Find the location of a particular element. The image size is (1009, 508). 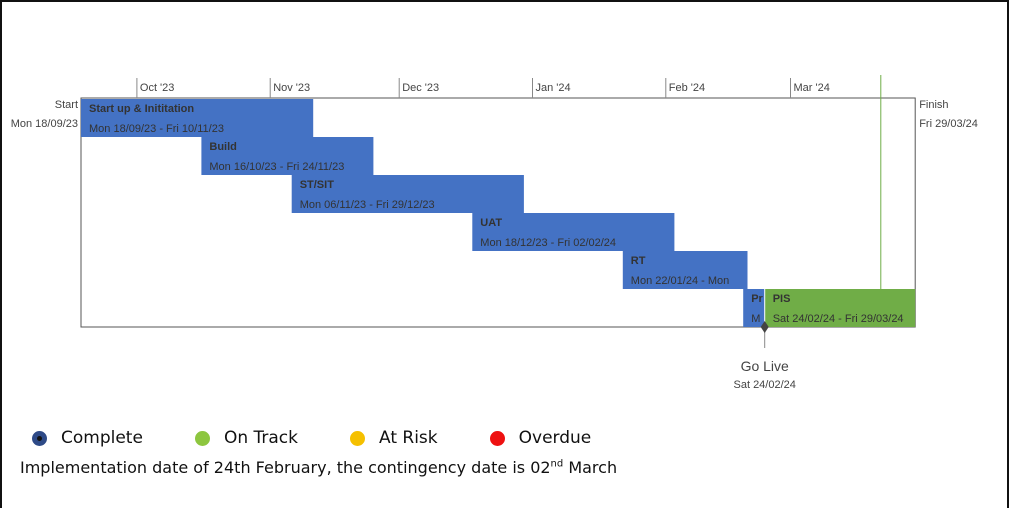

legend-item-complete: Complete is located at coordinates (87, 438).